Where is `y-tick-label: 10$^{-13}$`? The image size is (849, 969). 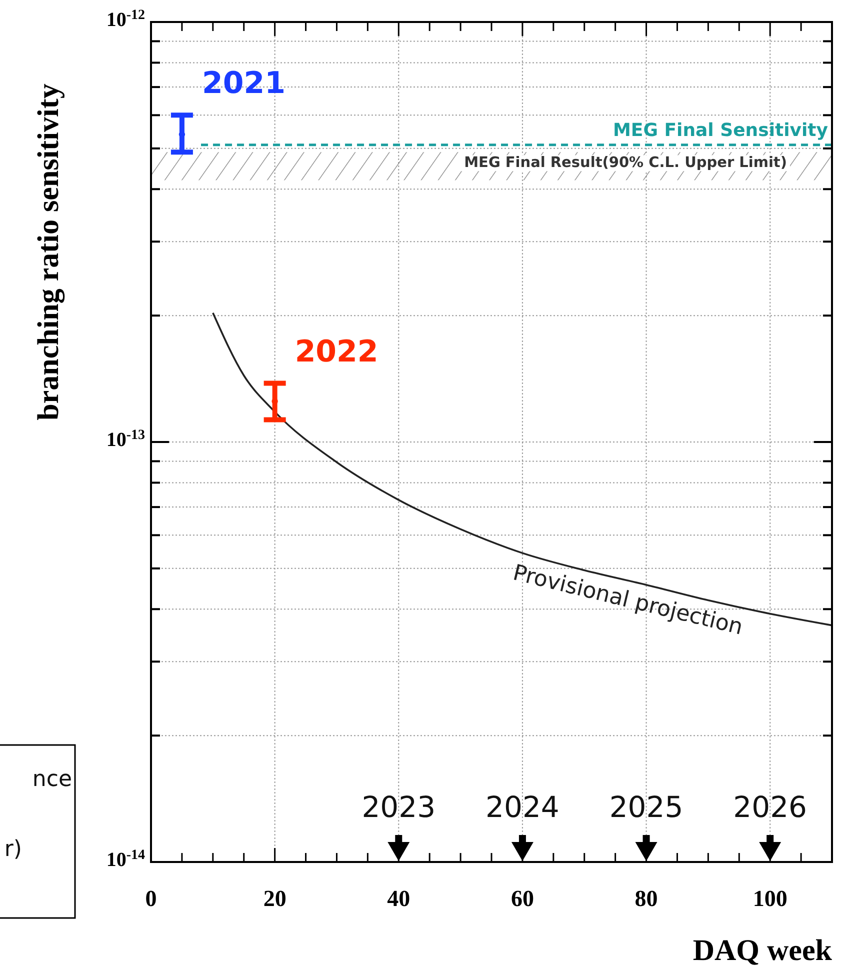 y-tick-label: 10$^{-13}$ is located at coordinates (125, 439).